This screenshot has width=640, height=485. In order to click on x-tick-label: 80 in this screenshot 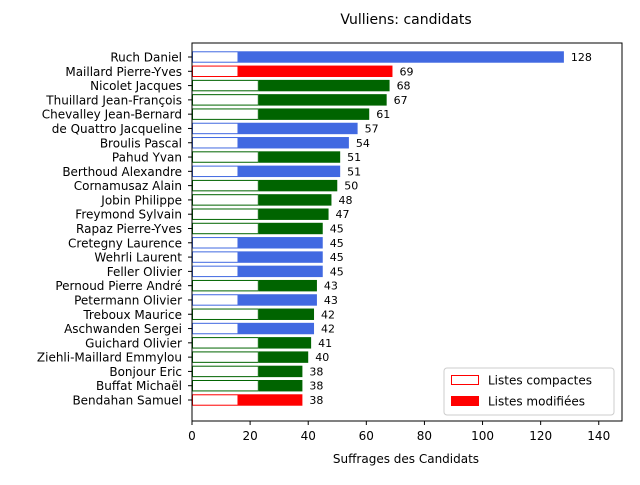, I will do `click(424, 436)`.